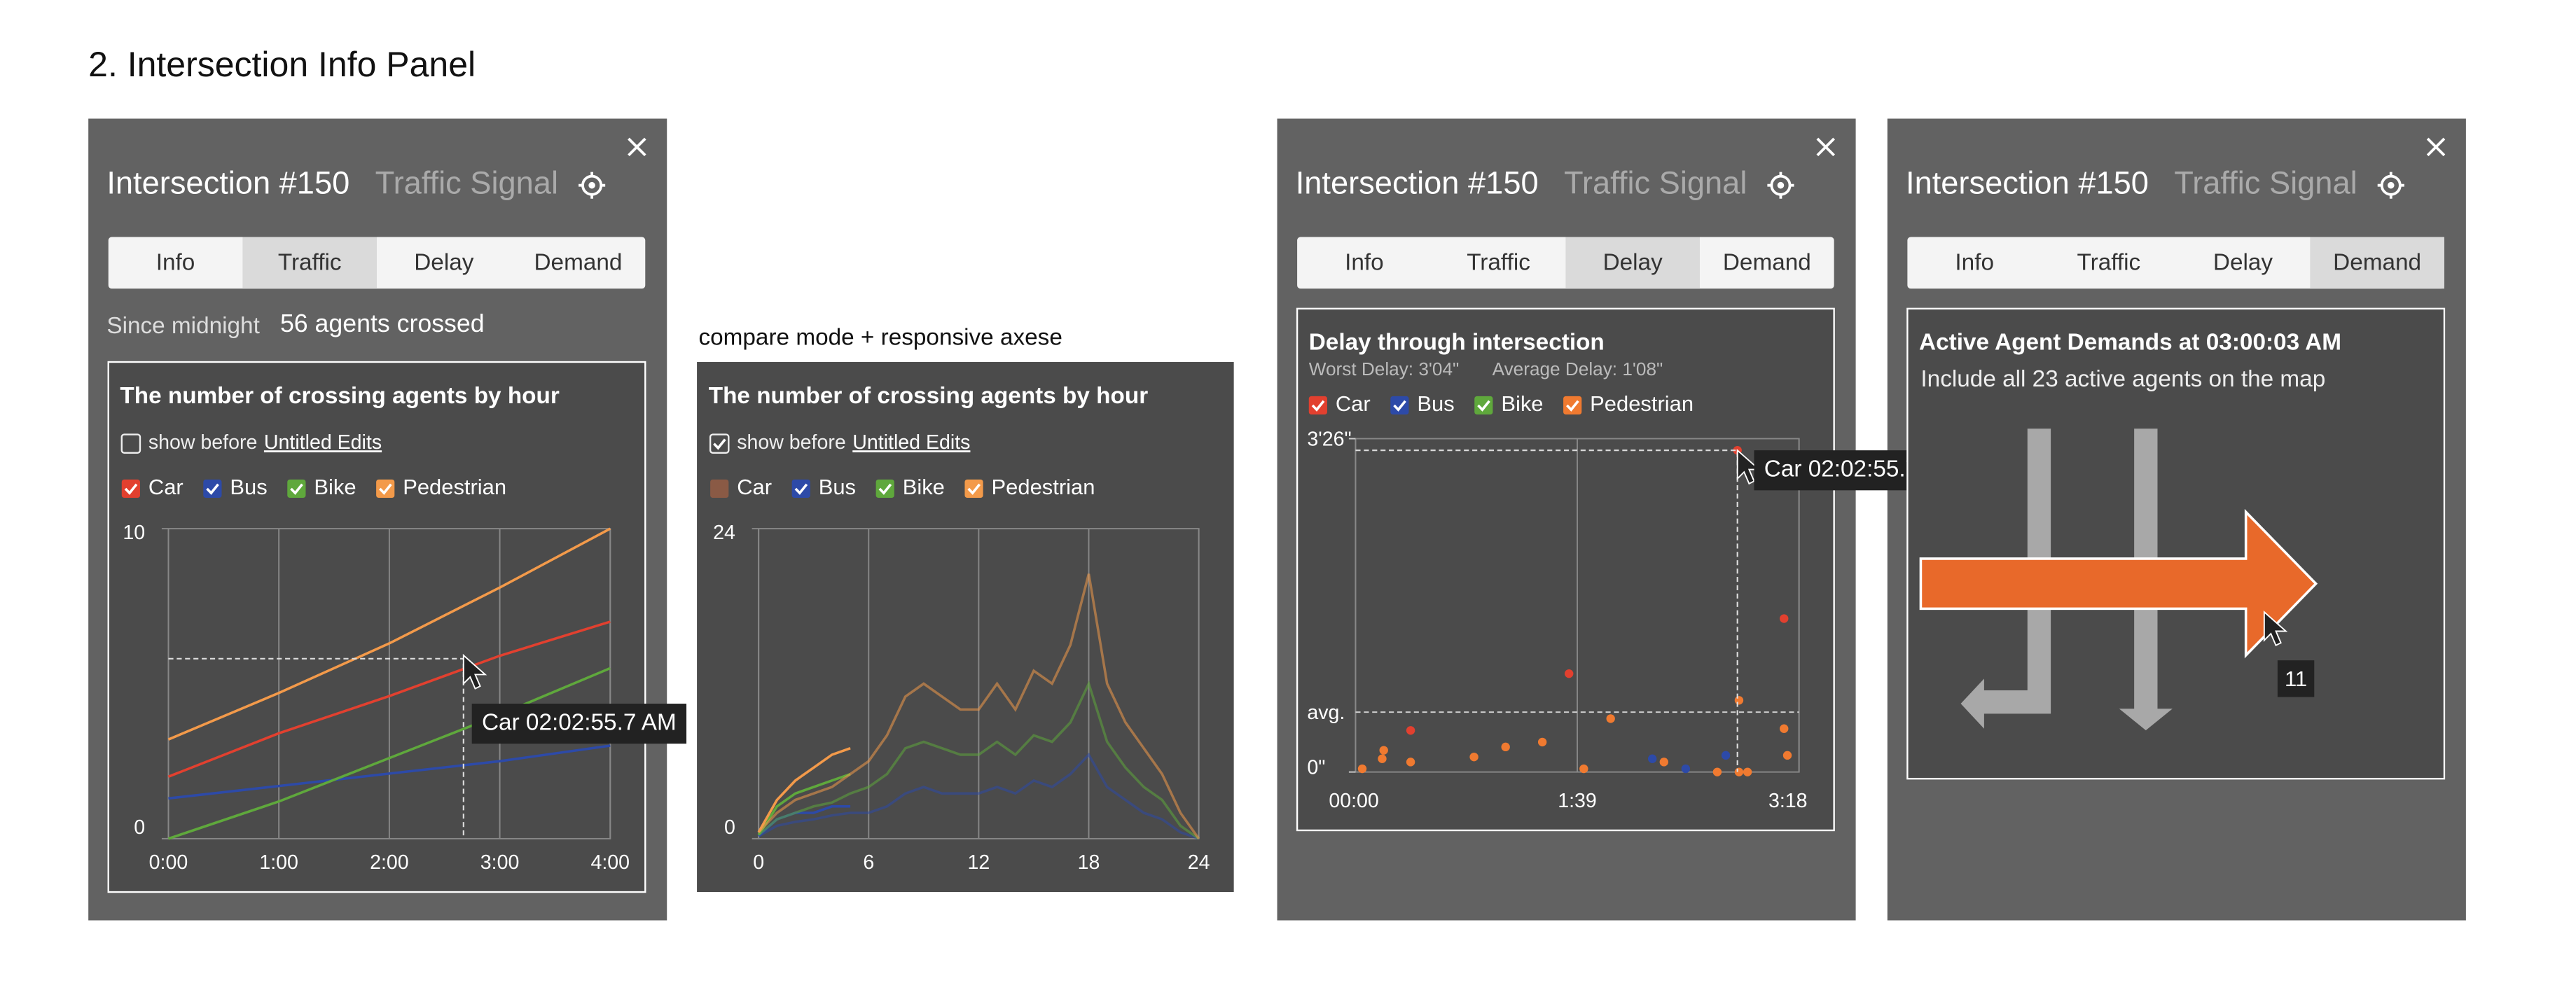 This screenshot has width=2576, height=1004. What do you see at coordinates (1354, 801) in the screenshot?
I see `x-tick-label: 00:00` at bounding box center [1354, 801].